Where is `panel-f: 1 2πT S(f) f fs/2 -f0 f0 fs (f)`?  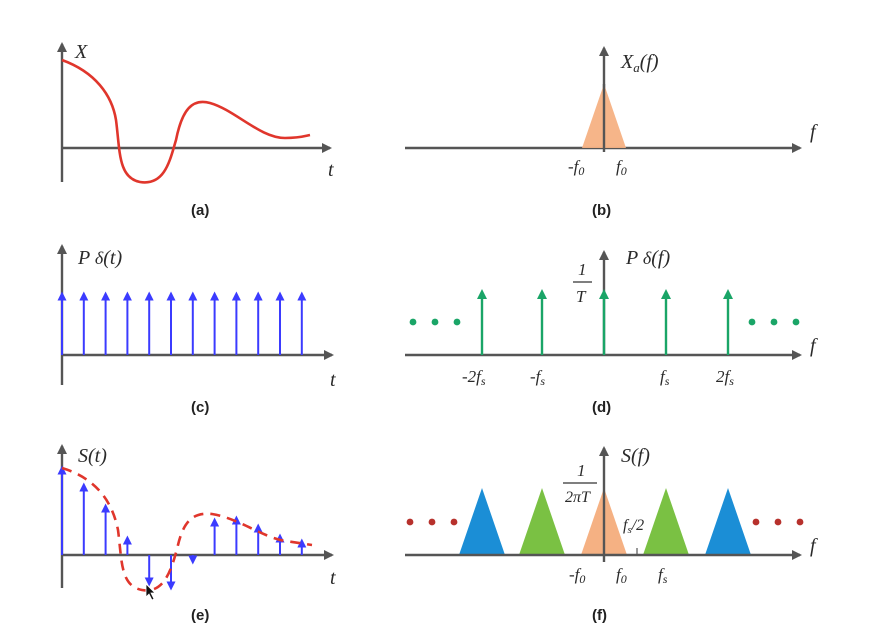 panel-f: 1 2πT S(f) f fs/2 -f0 f0 fs (f) is located at coordinates (611, 534).